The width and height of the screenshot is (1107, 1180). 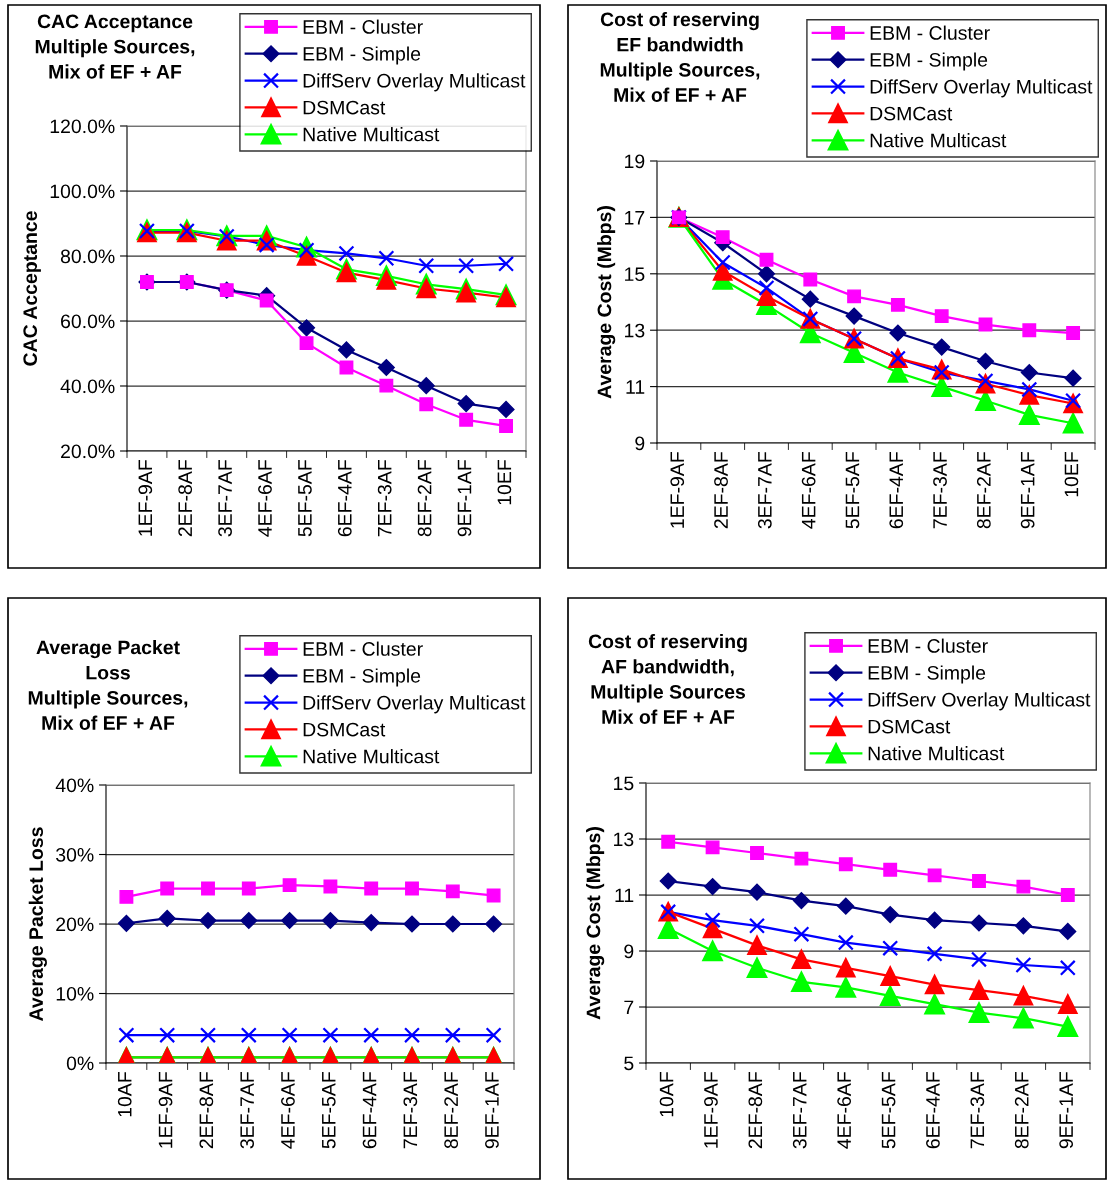 I want to click on y-tick-label: 10%, so click(x=75, y=993).